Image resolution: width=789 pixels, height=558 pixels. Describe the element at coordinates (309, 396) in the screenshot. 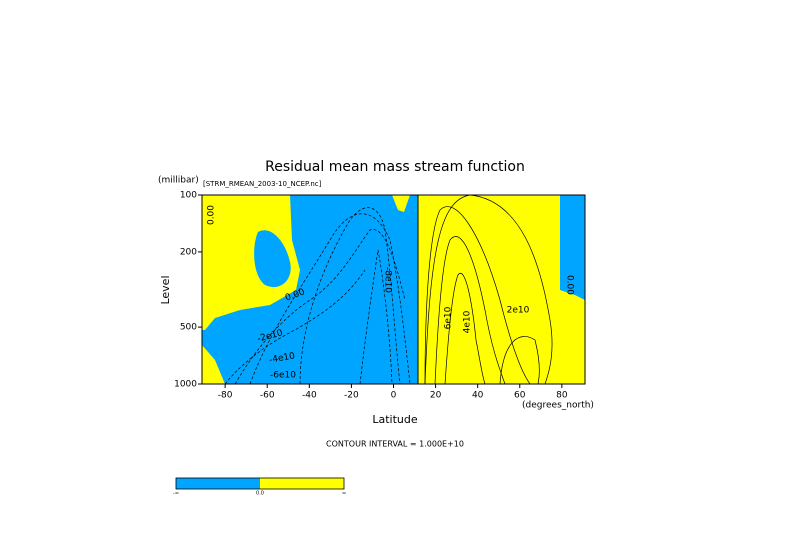

I see `x-tick-label: -40` at that location.